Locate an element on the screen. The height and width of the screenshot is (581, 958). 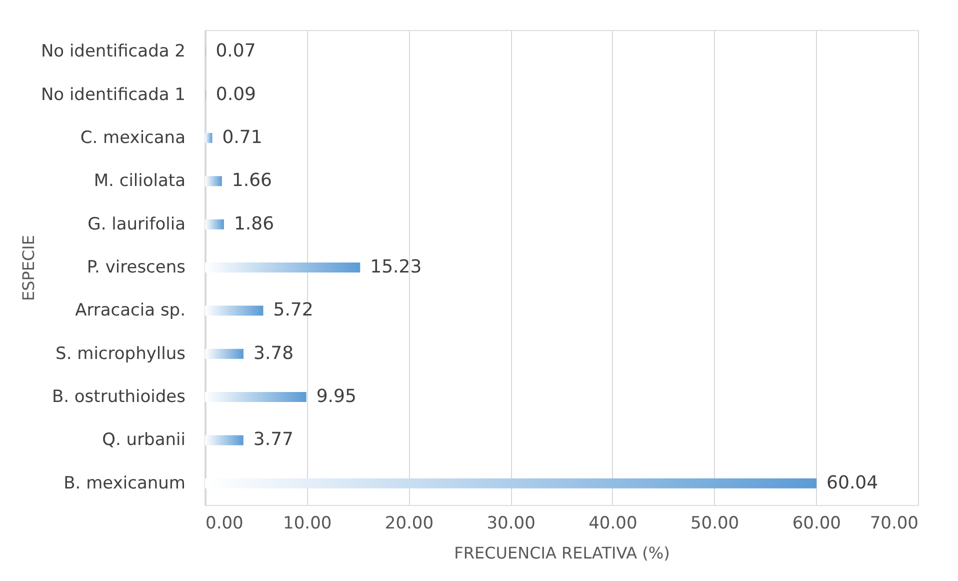
data-label: 3.78 is located at coordinates (274, 353).